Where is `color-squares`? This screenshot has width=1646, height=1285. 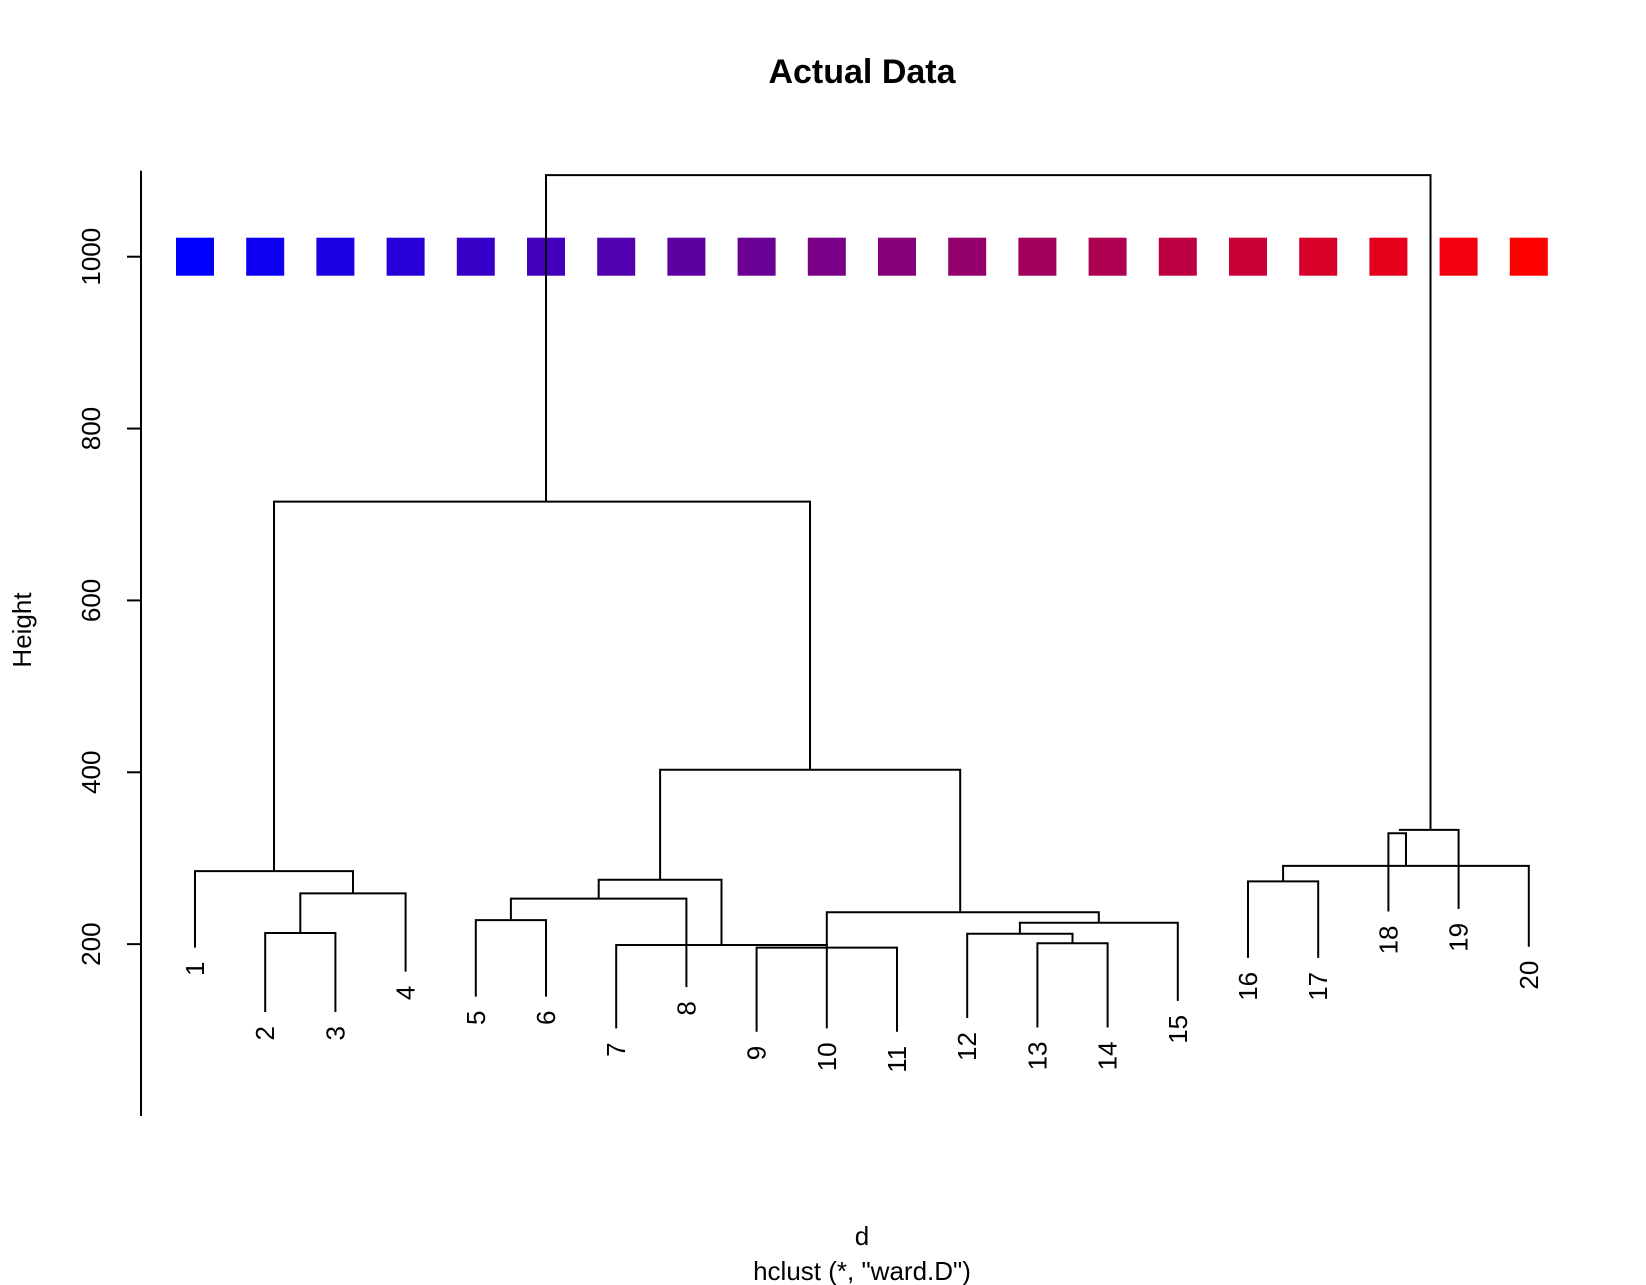
color-squares is located at coordinates (862, 256).